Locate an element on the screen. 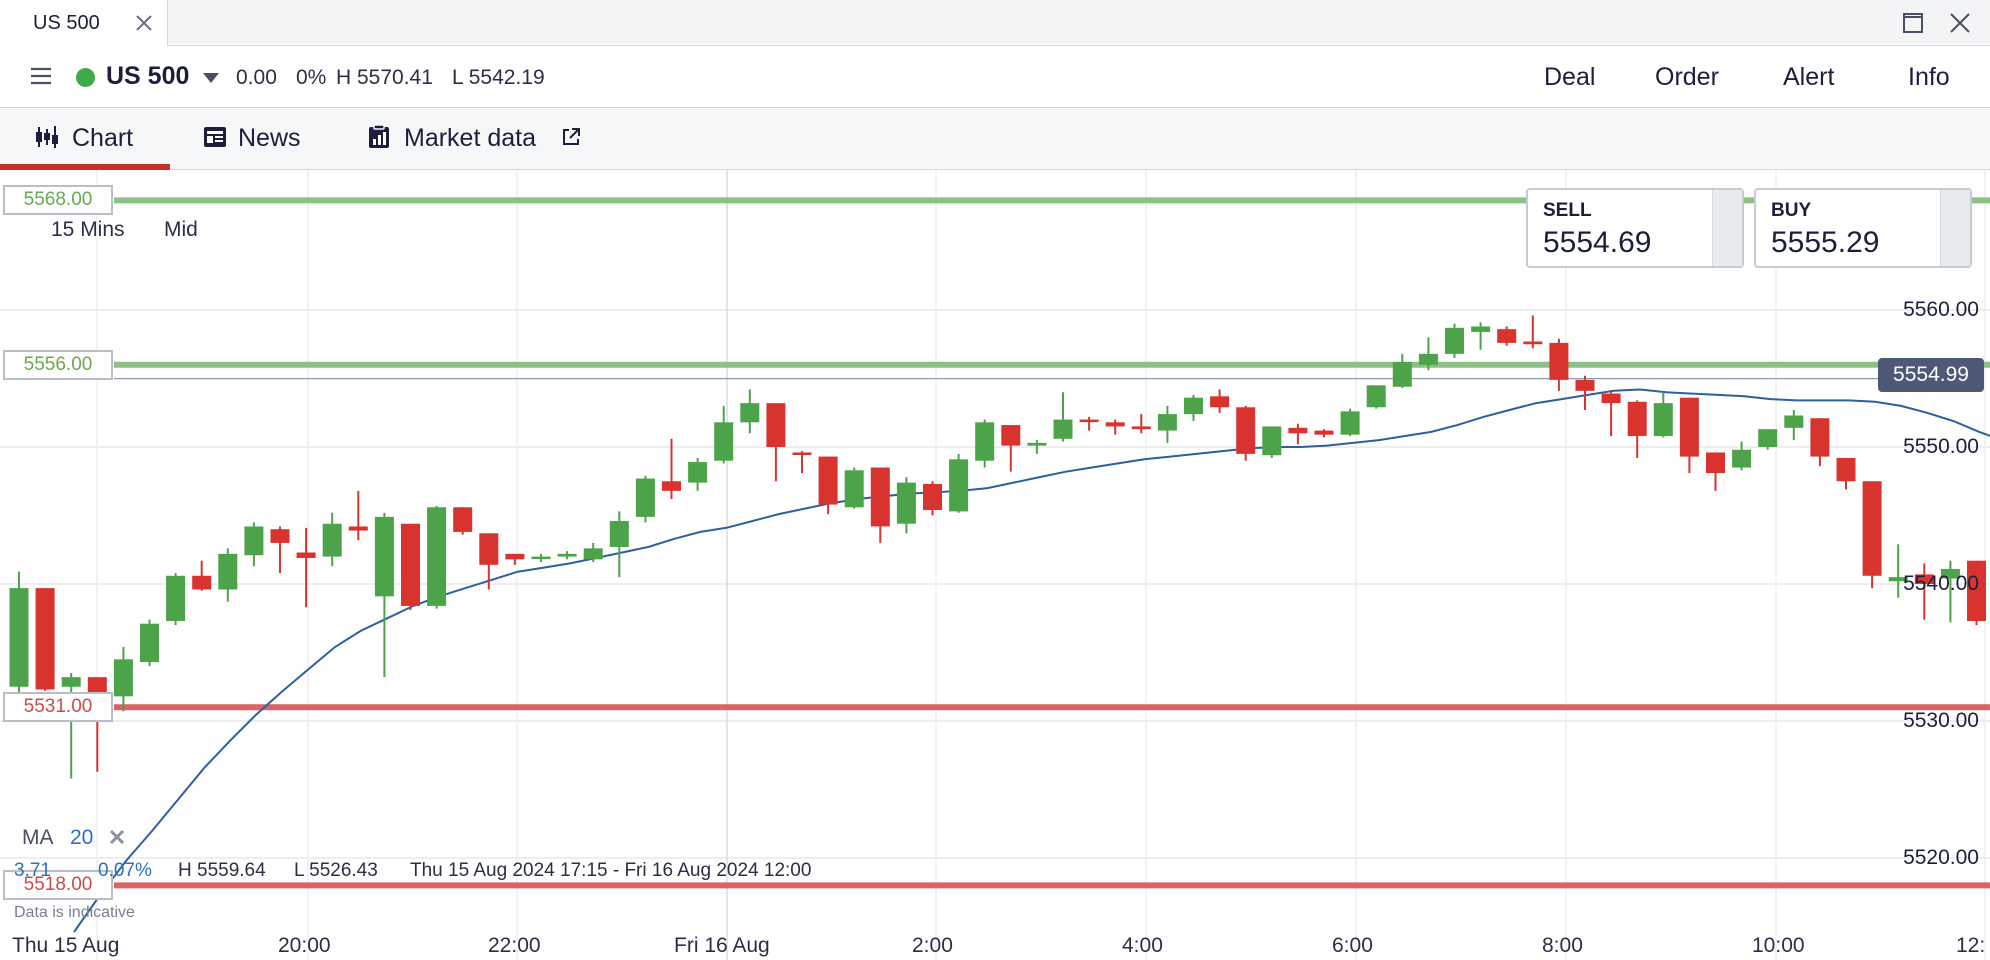 This screenshot has height=960, width=1990. maximize-icon is located at coordinates (1913, 23).